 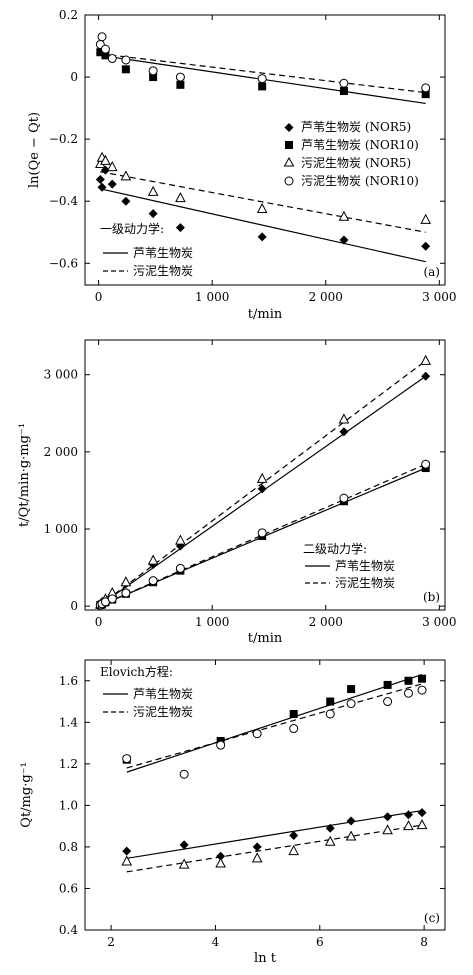 I want to click on legend-title: Elovich方程:, so click(x=136, y=671).